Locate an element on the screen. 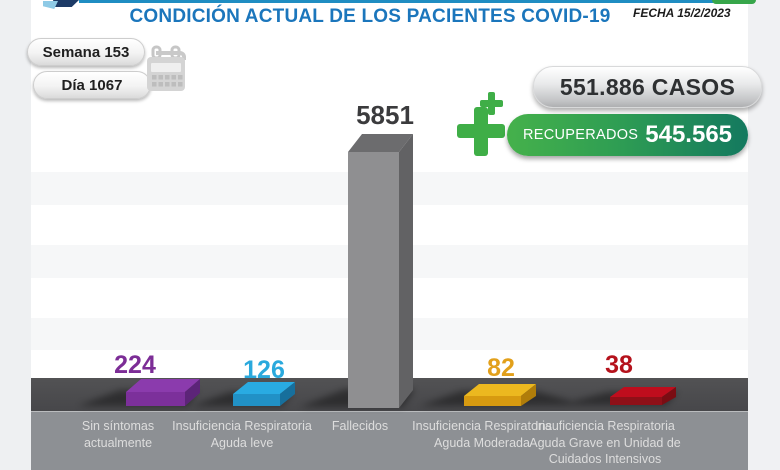  bar-ira-moderada is located at coordinates (500, 395).